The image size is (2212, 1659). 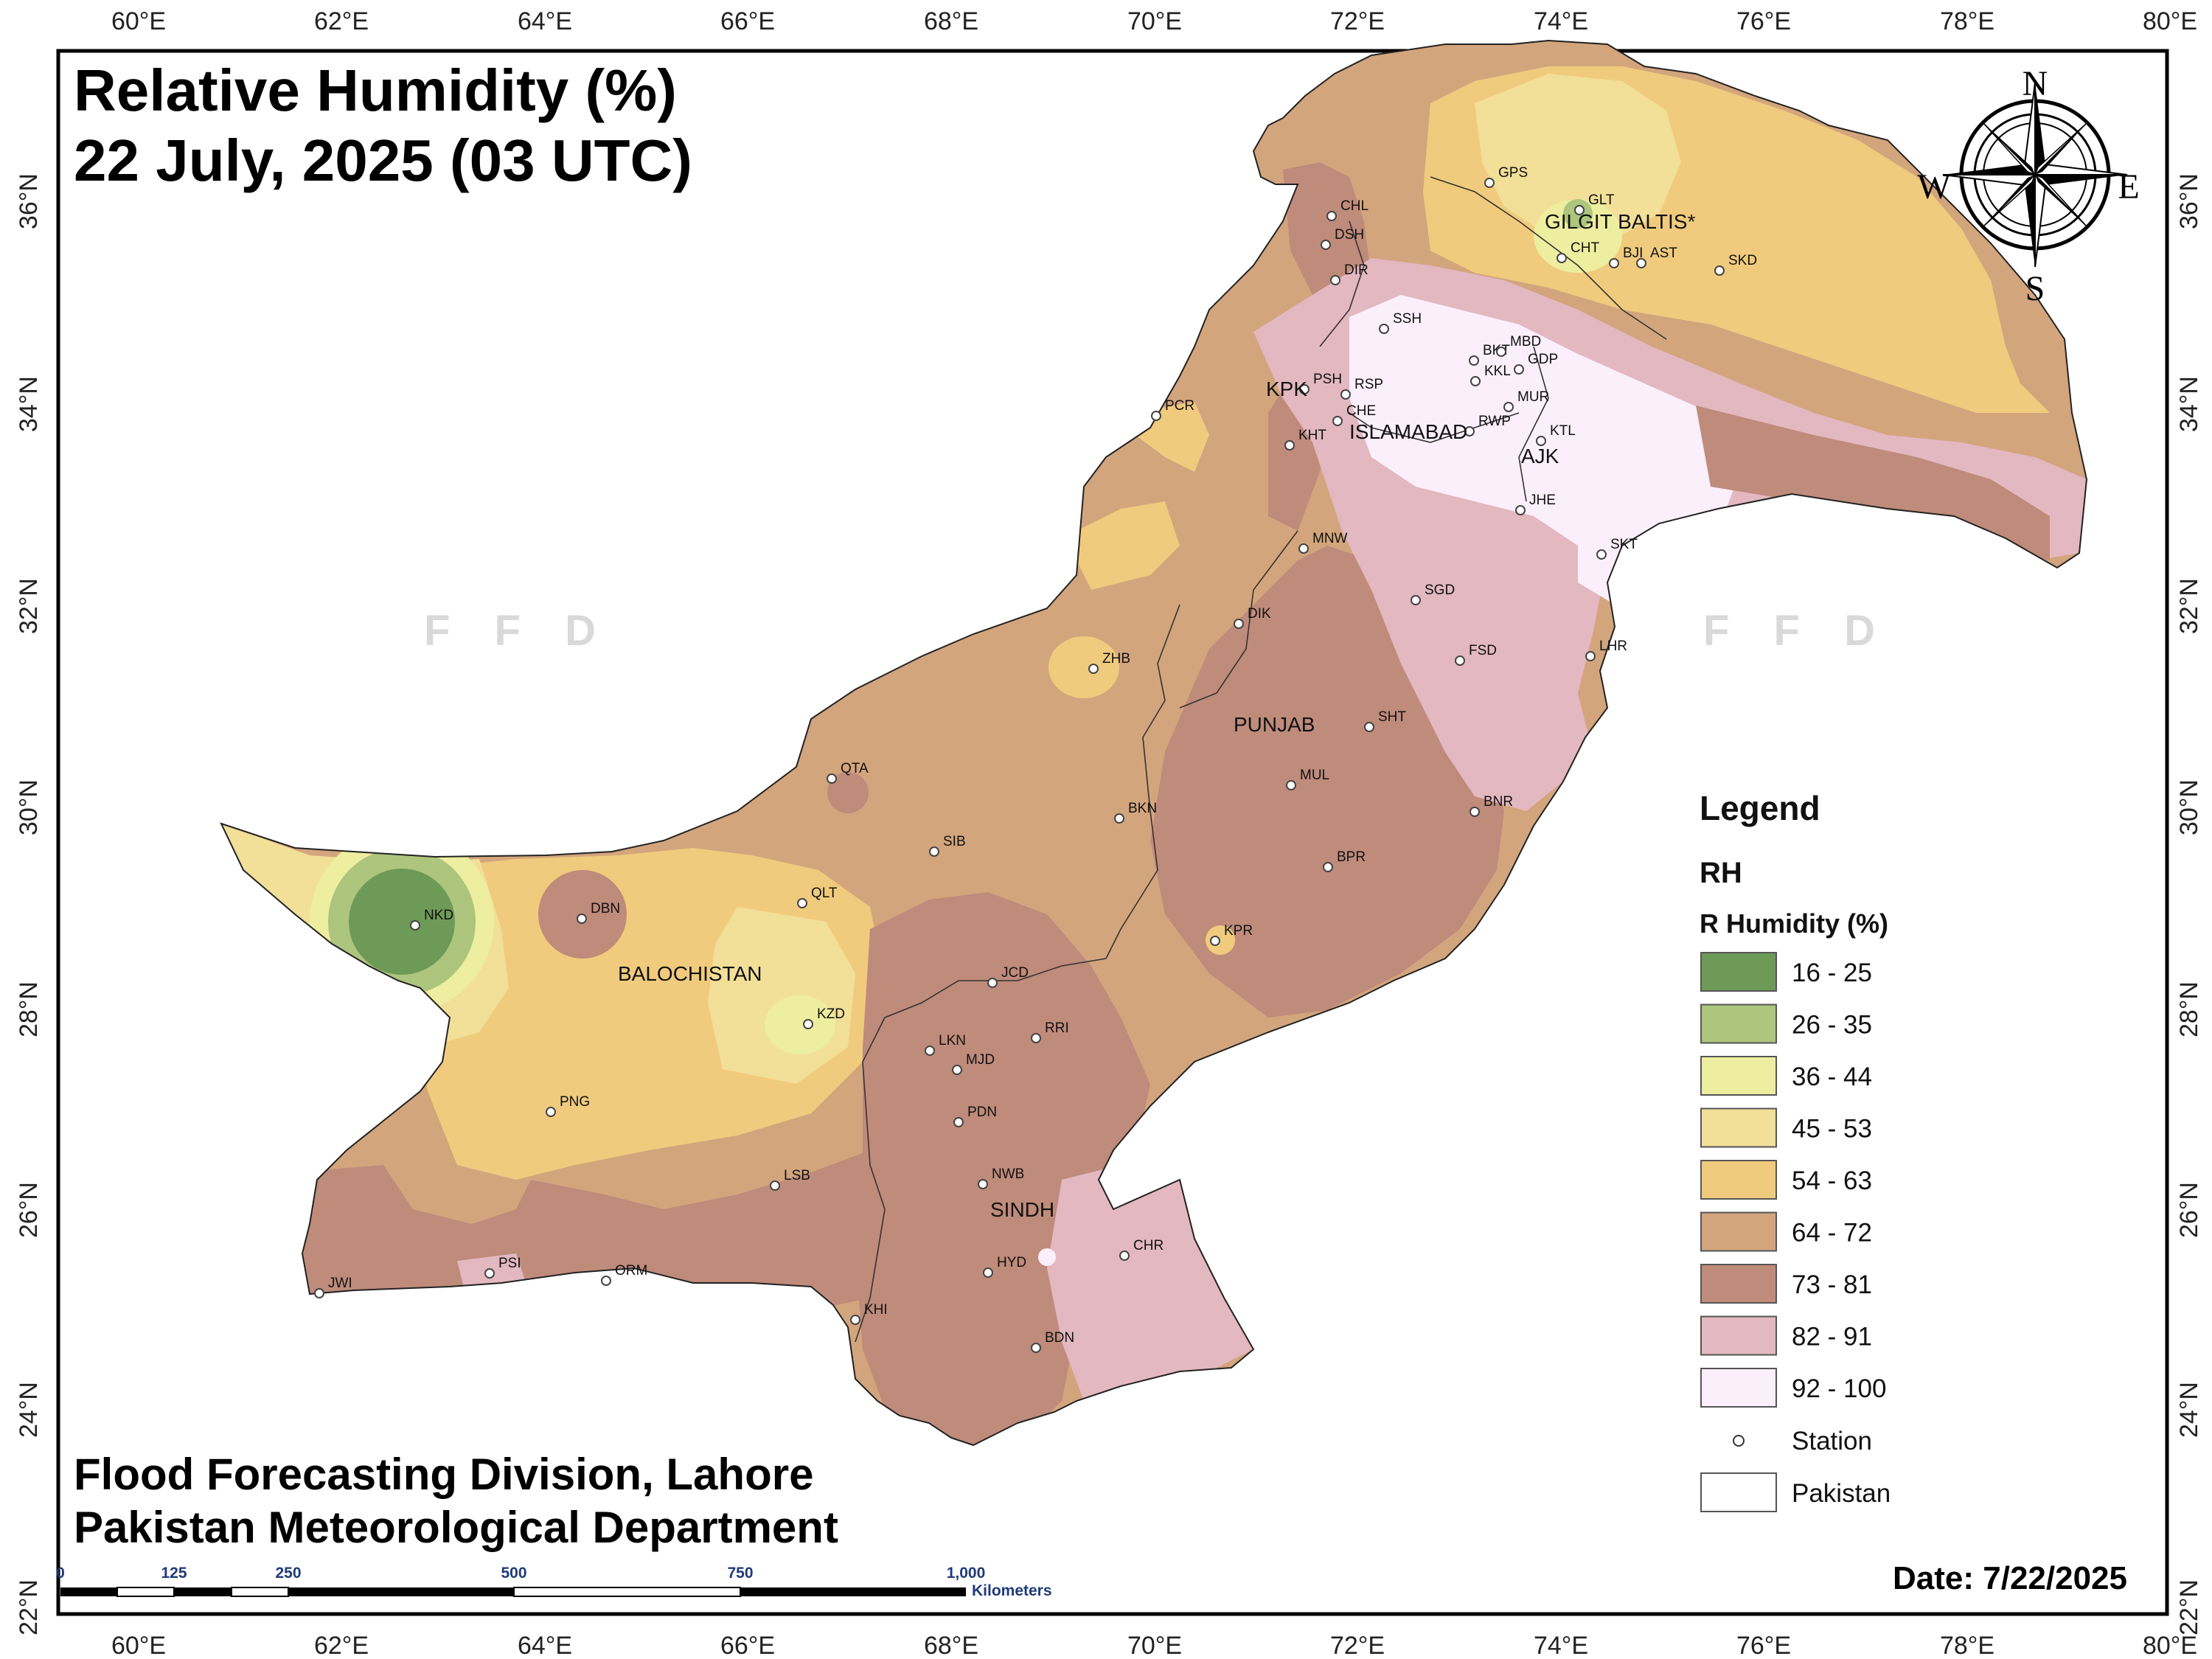 What do you see at coordinates (545, 21) in the screenshot?
I see `lon-tick-top-2: 64°E` at bounding box center [545, 21].